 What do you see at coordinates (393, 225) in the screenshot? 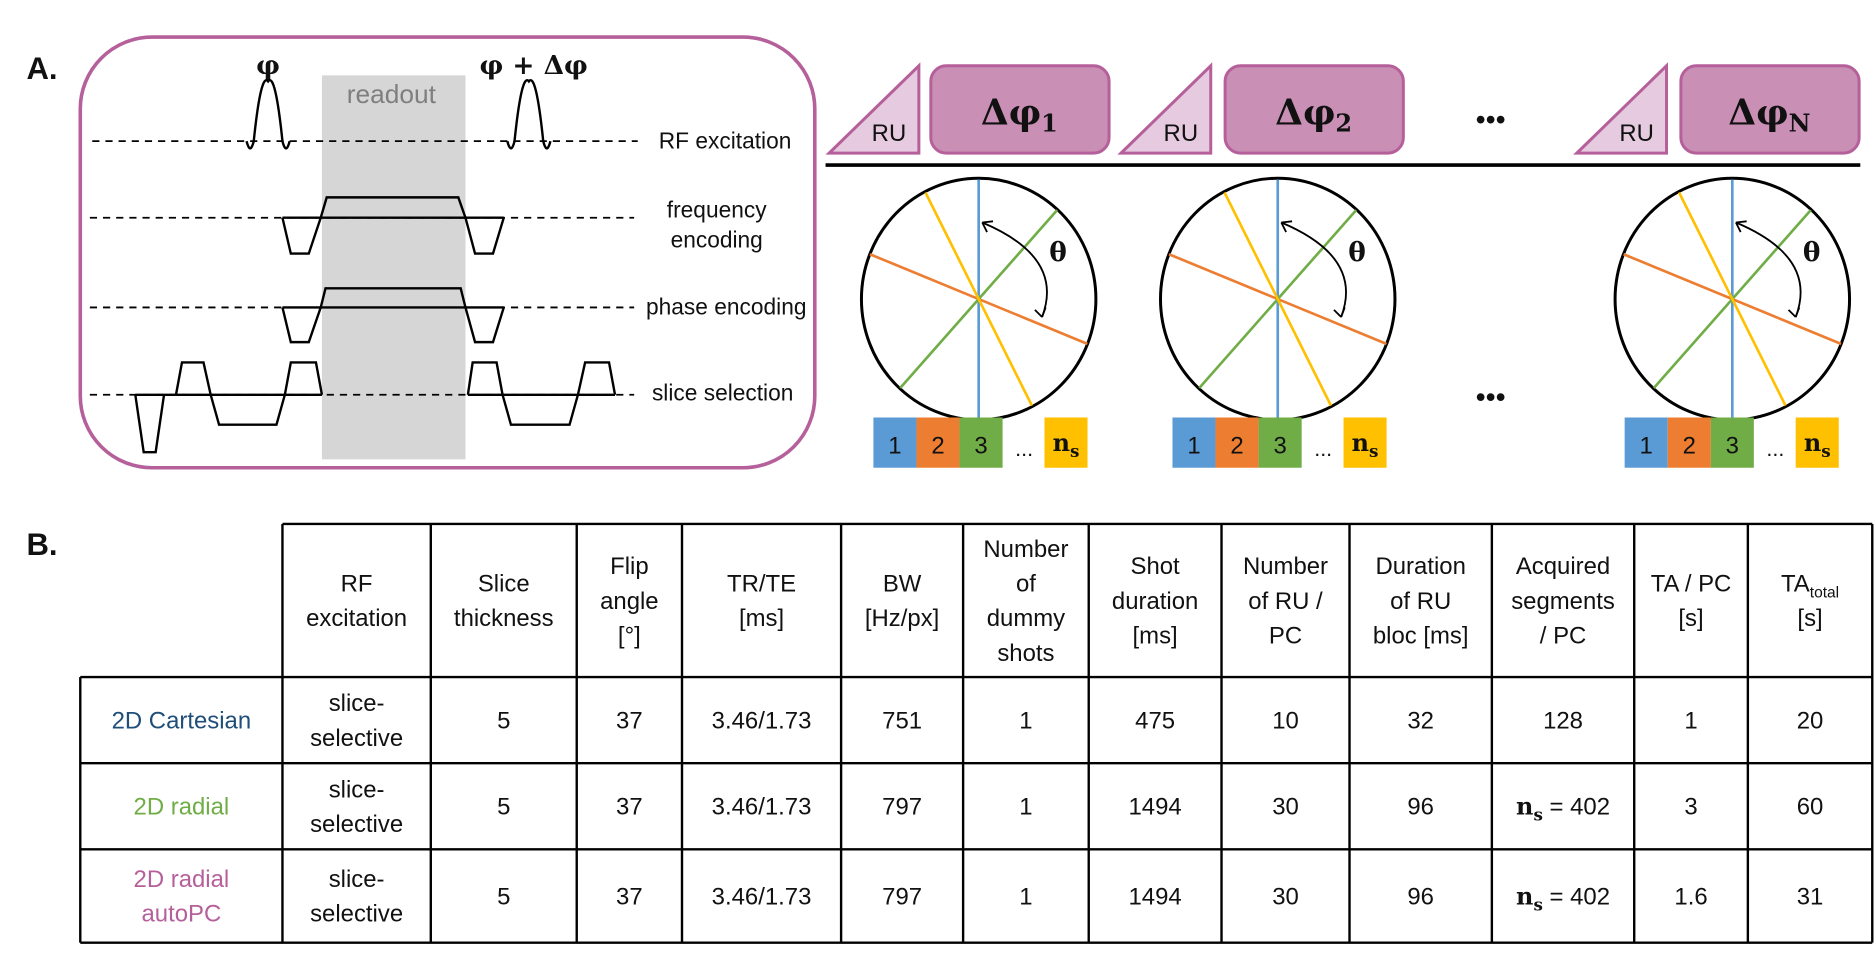
I see `frequency-gradient` at bounding box center [393, 225].